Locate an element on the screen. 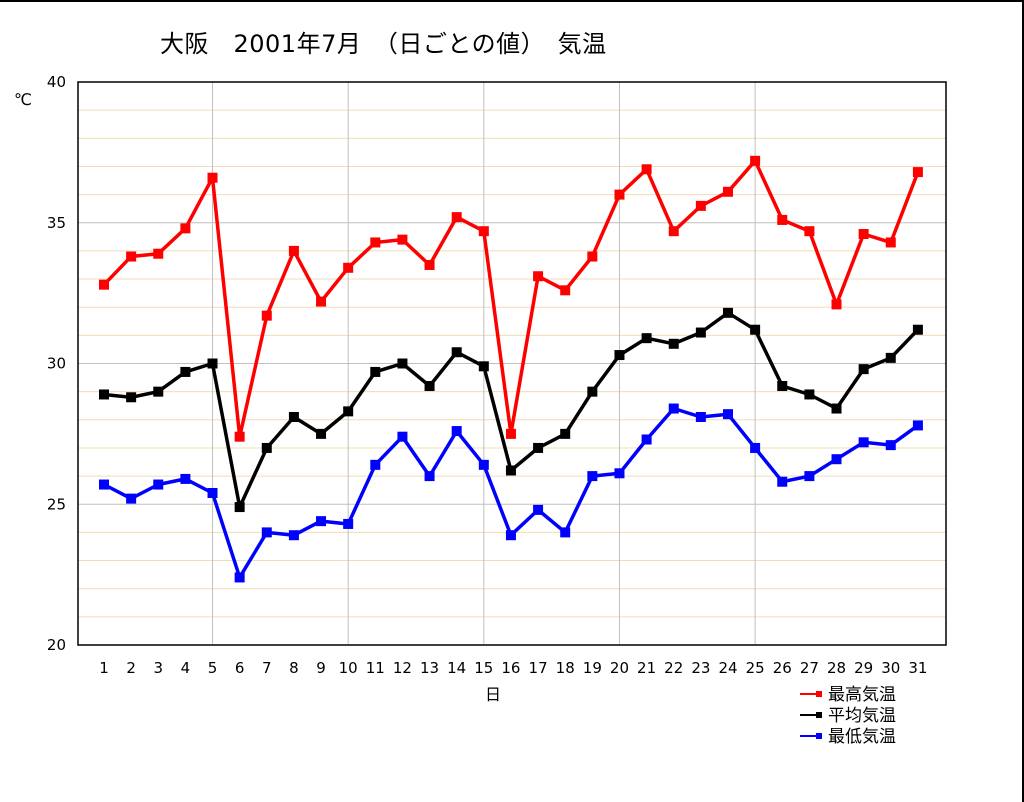 The height and width of the screenshot is (802, 1024). x-tick-label: 28 is located at coordinates (836, 668).